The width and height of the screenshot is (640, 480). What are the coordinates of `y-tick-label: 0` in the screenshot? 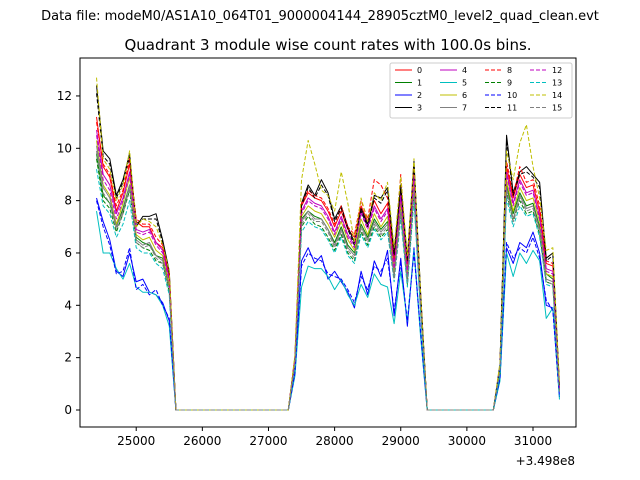 It's located at (68, 410).